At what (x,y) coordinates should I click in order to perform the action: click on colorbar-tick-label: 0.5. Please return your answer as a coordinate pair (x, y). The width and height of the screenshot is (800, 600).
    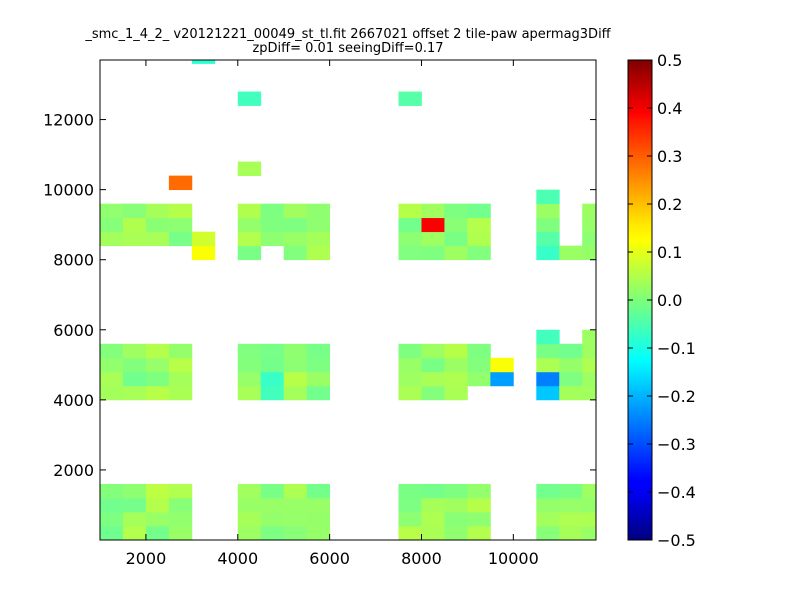
    Looking at the image, I should click on (669, 60).